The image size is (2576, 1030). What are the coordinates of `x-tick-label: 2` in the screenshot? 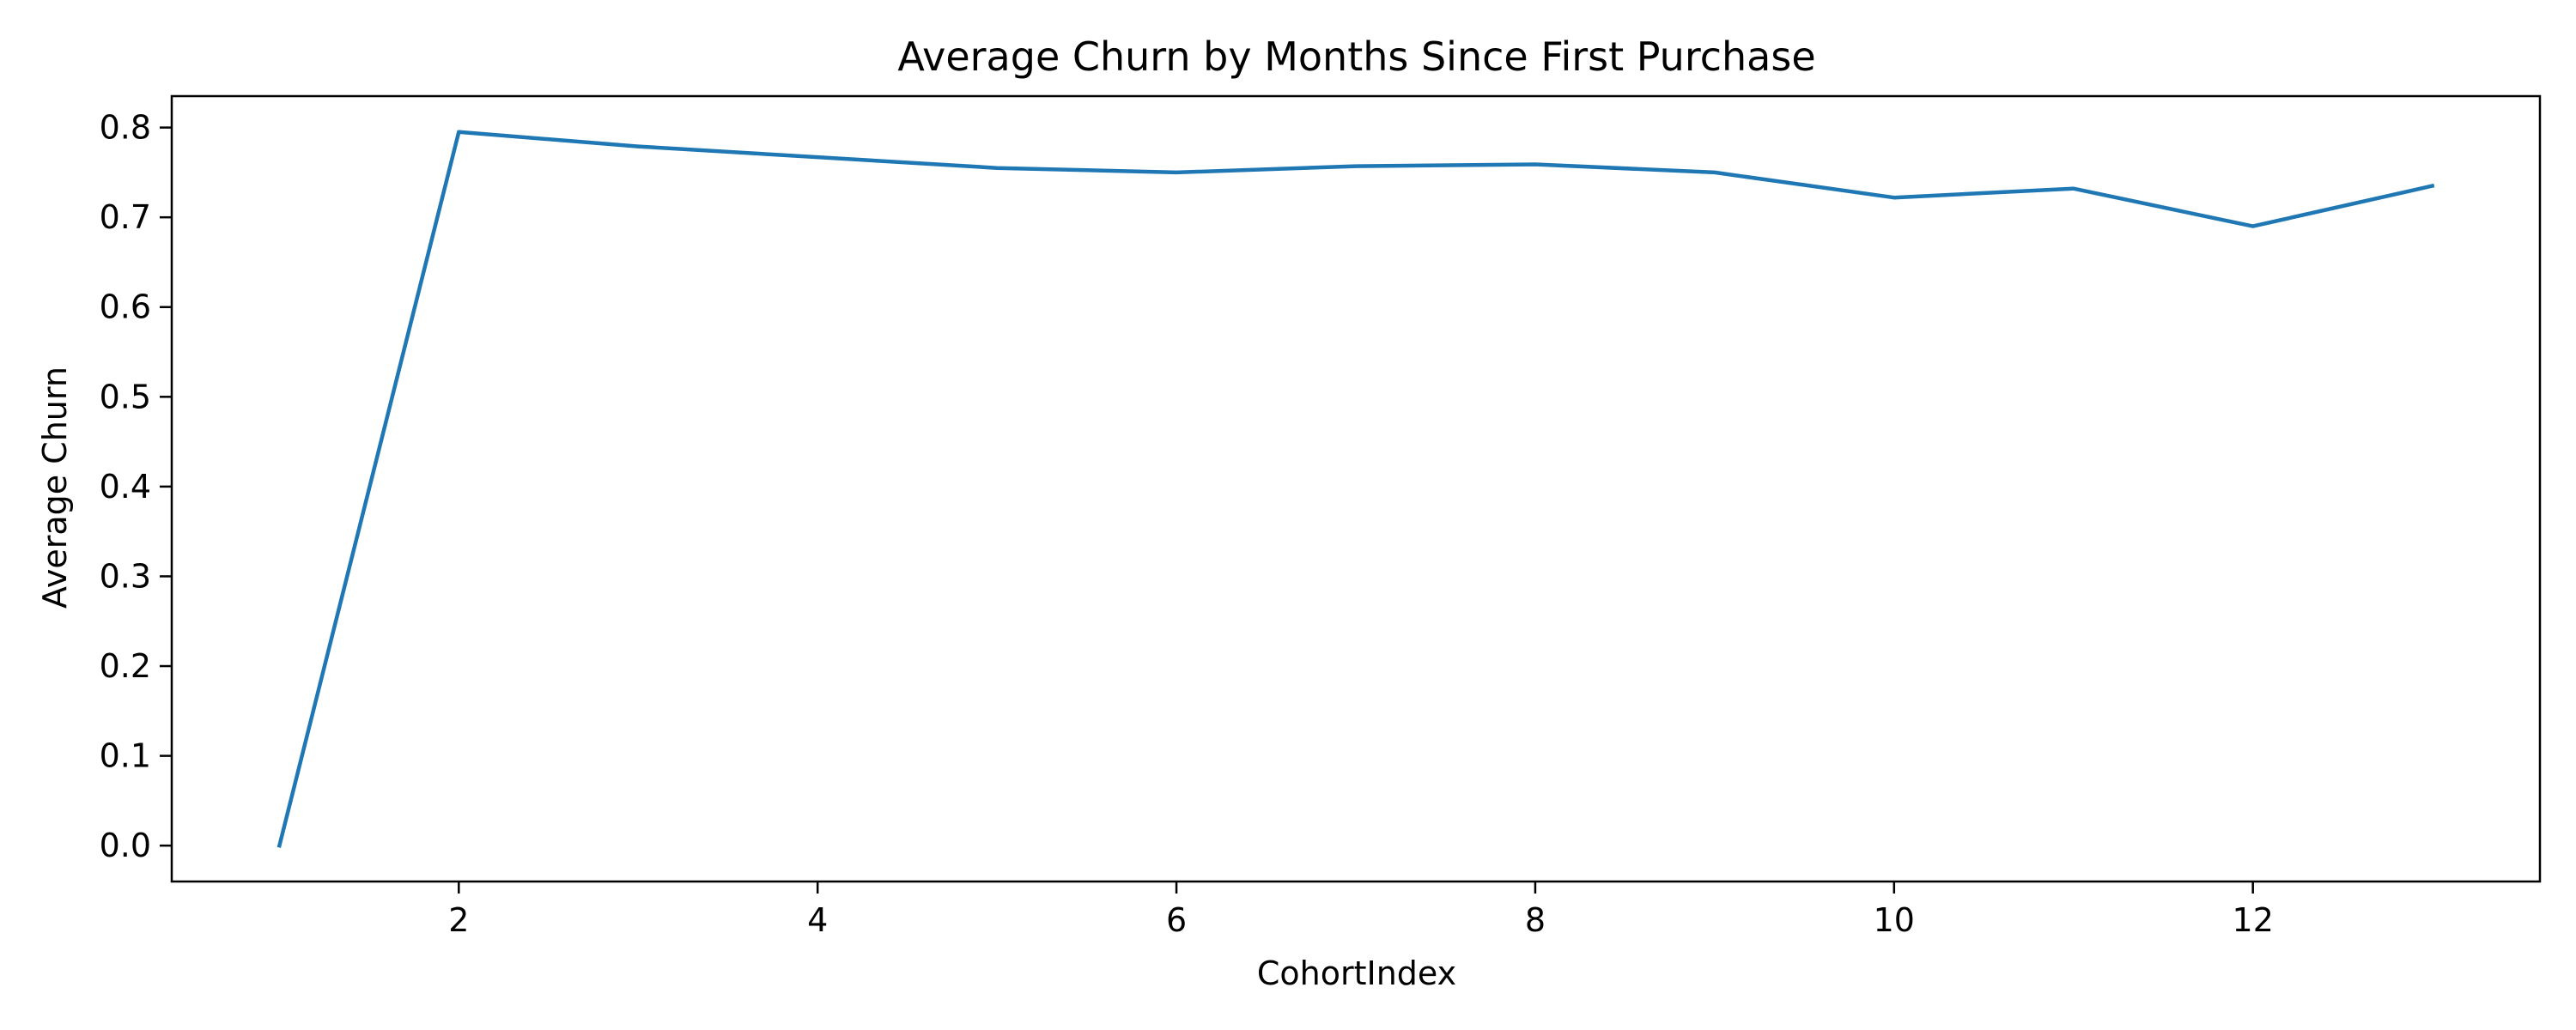 It's located at (459, 920).